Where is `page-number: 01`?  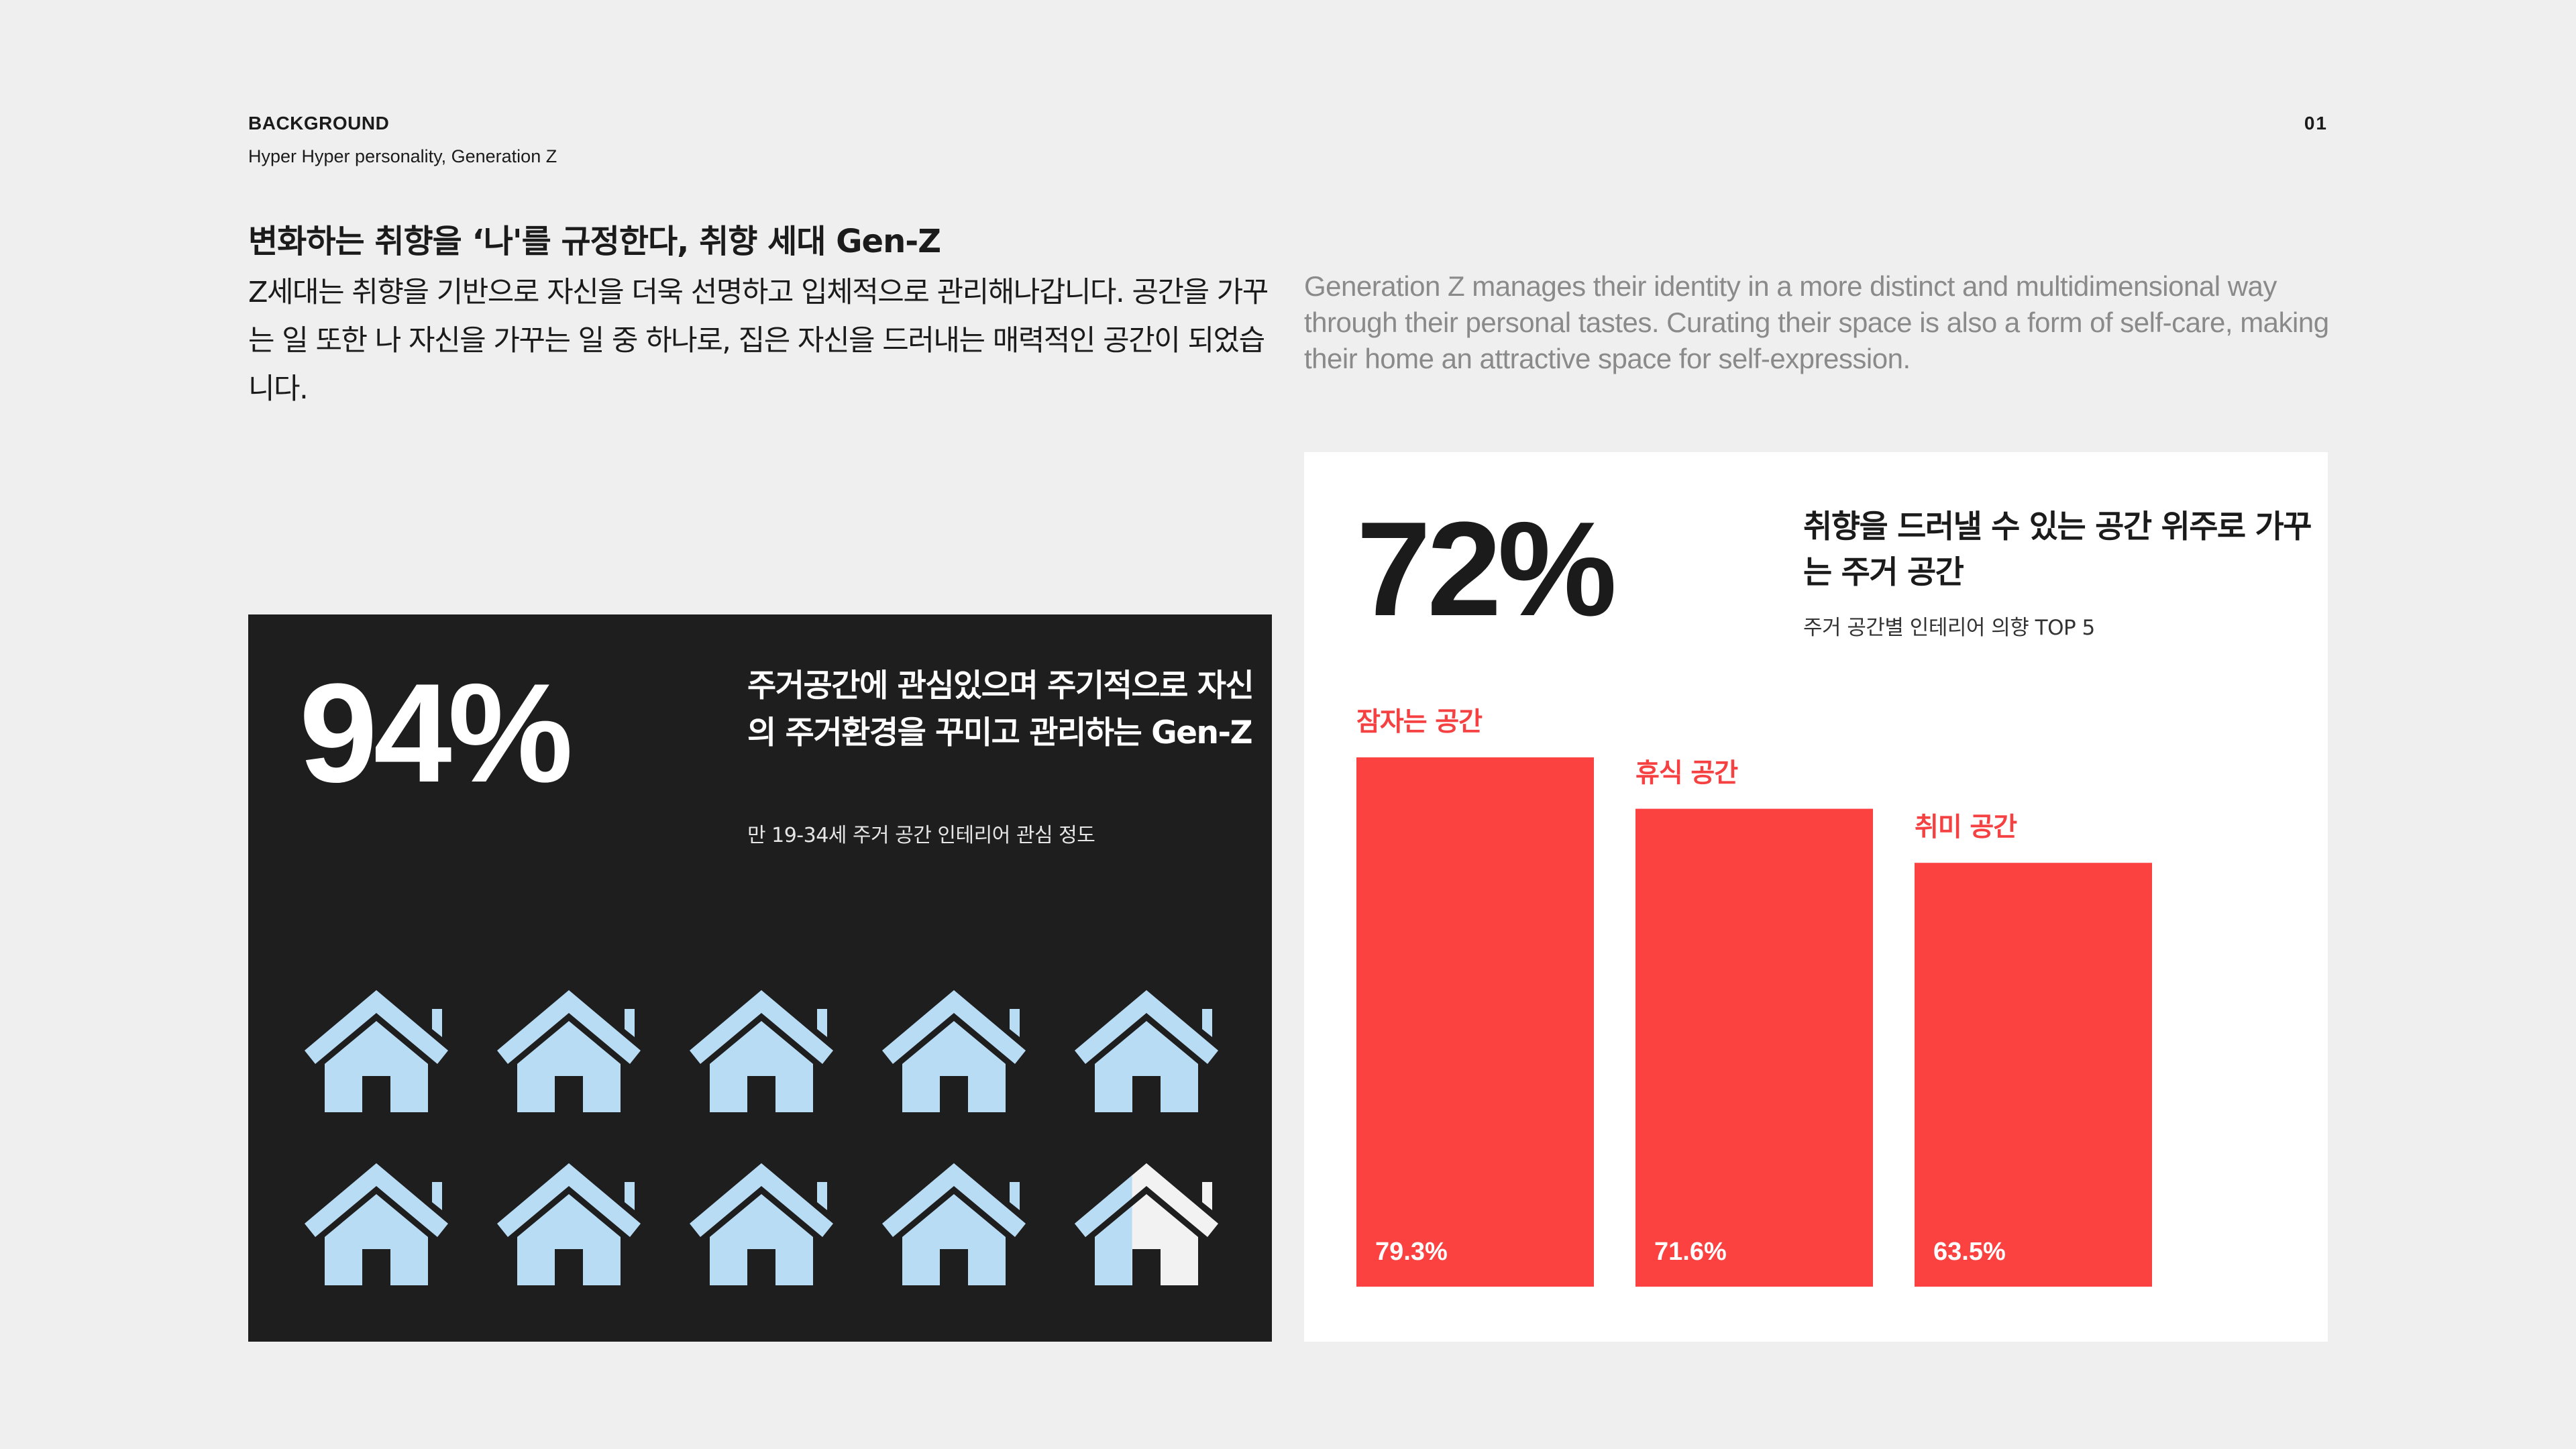
page-number: 01 is located at coordinates (2316, 123).